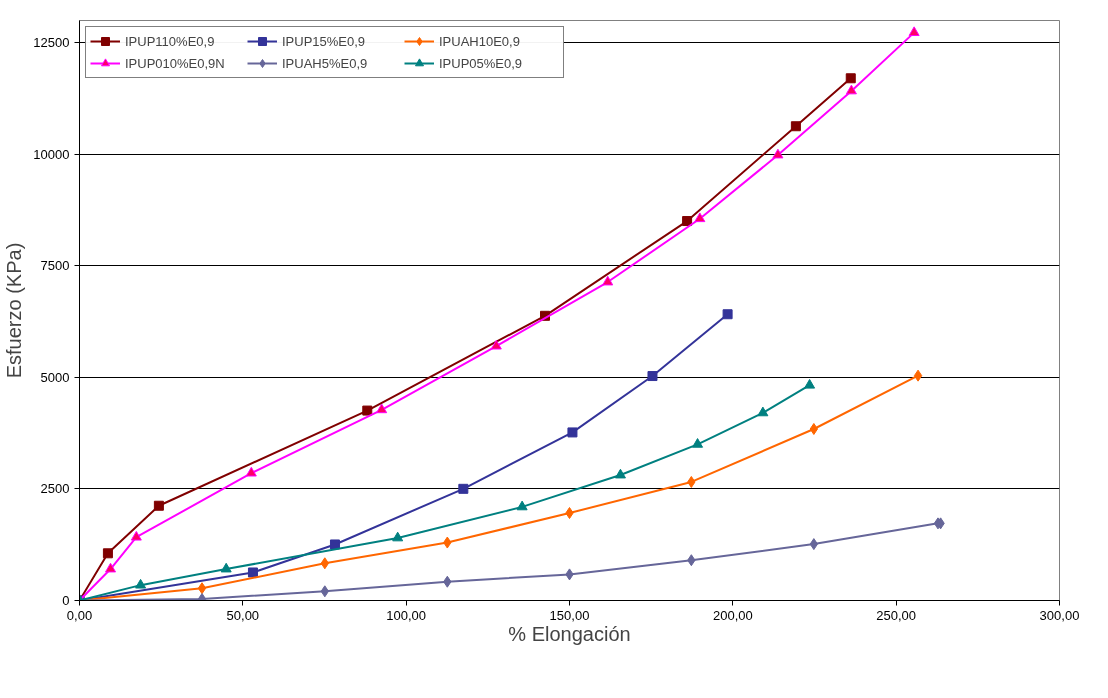 The width and height of the screenshot is (1108, 698). Describe the element at coordinates (51, 154) in the screenshot. I see `y-tick-label: 10000` at that location.